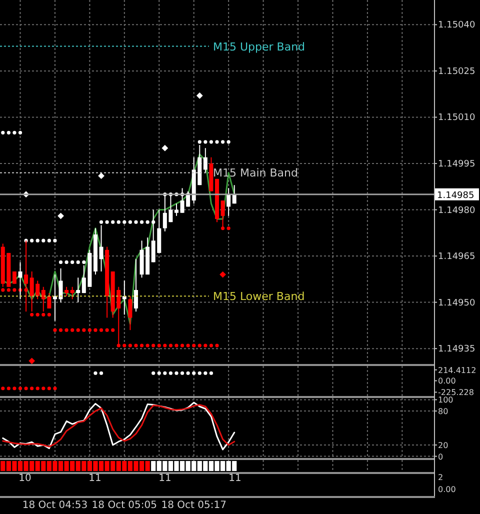 Image resolution: width=480 pixels, height=514 pixels. What do you see at coordinates (457, 25) in the screenshot?
I see `y-tick-label: 1.15040` at bounding box center [457, 25].